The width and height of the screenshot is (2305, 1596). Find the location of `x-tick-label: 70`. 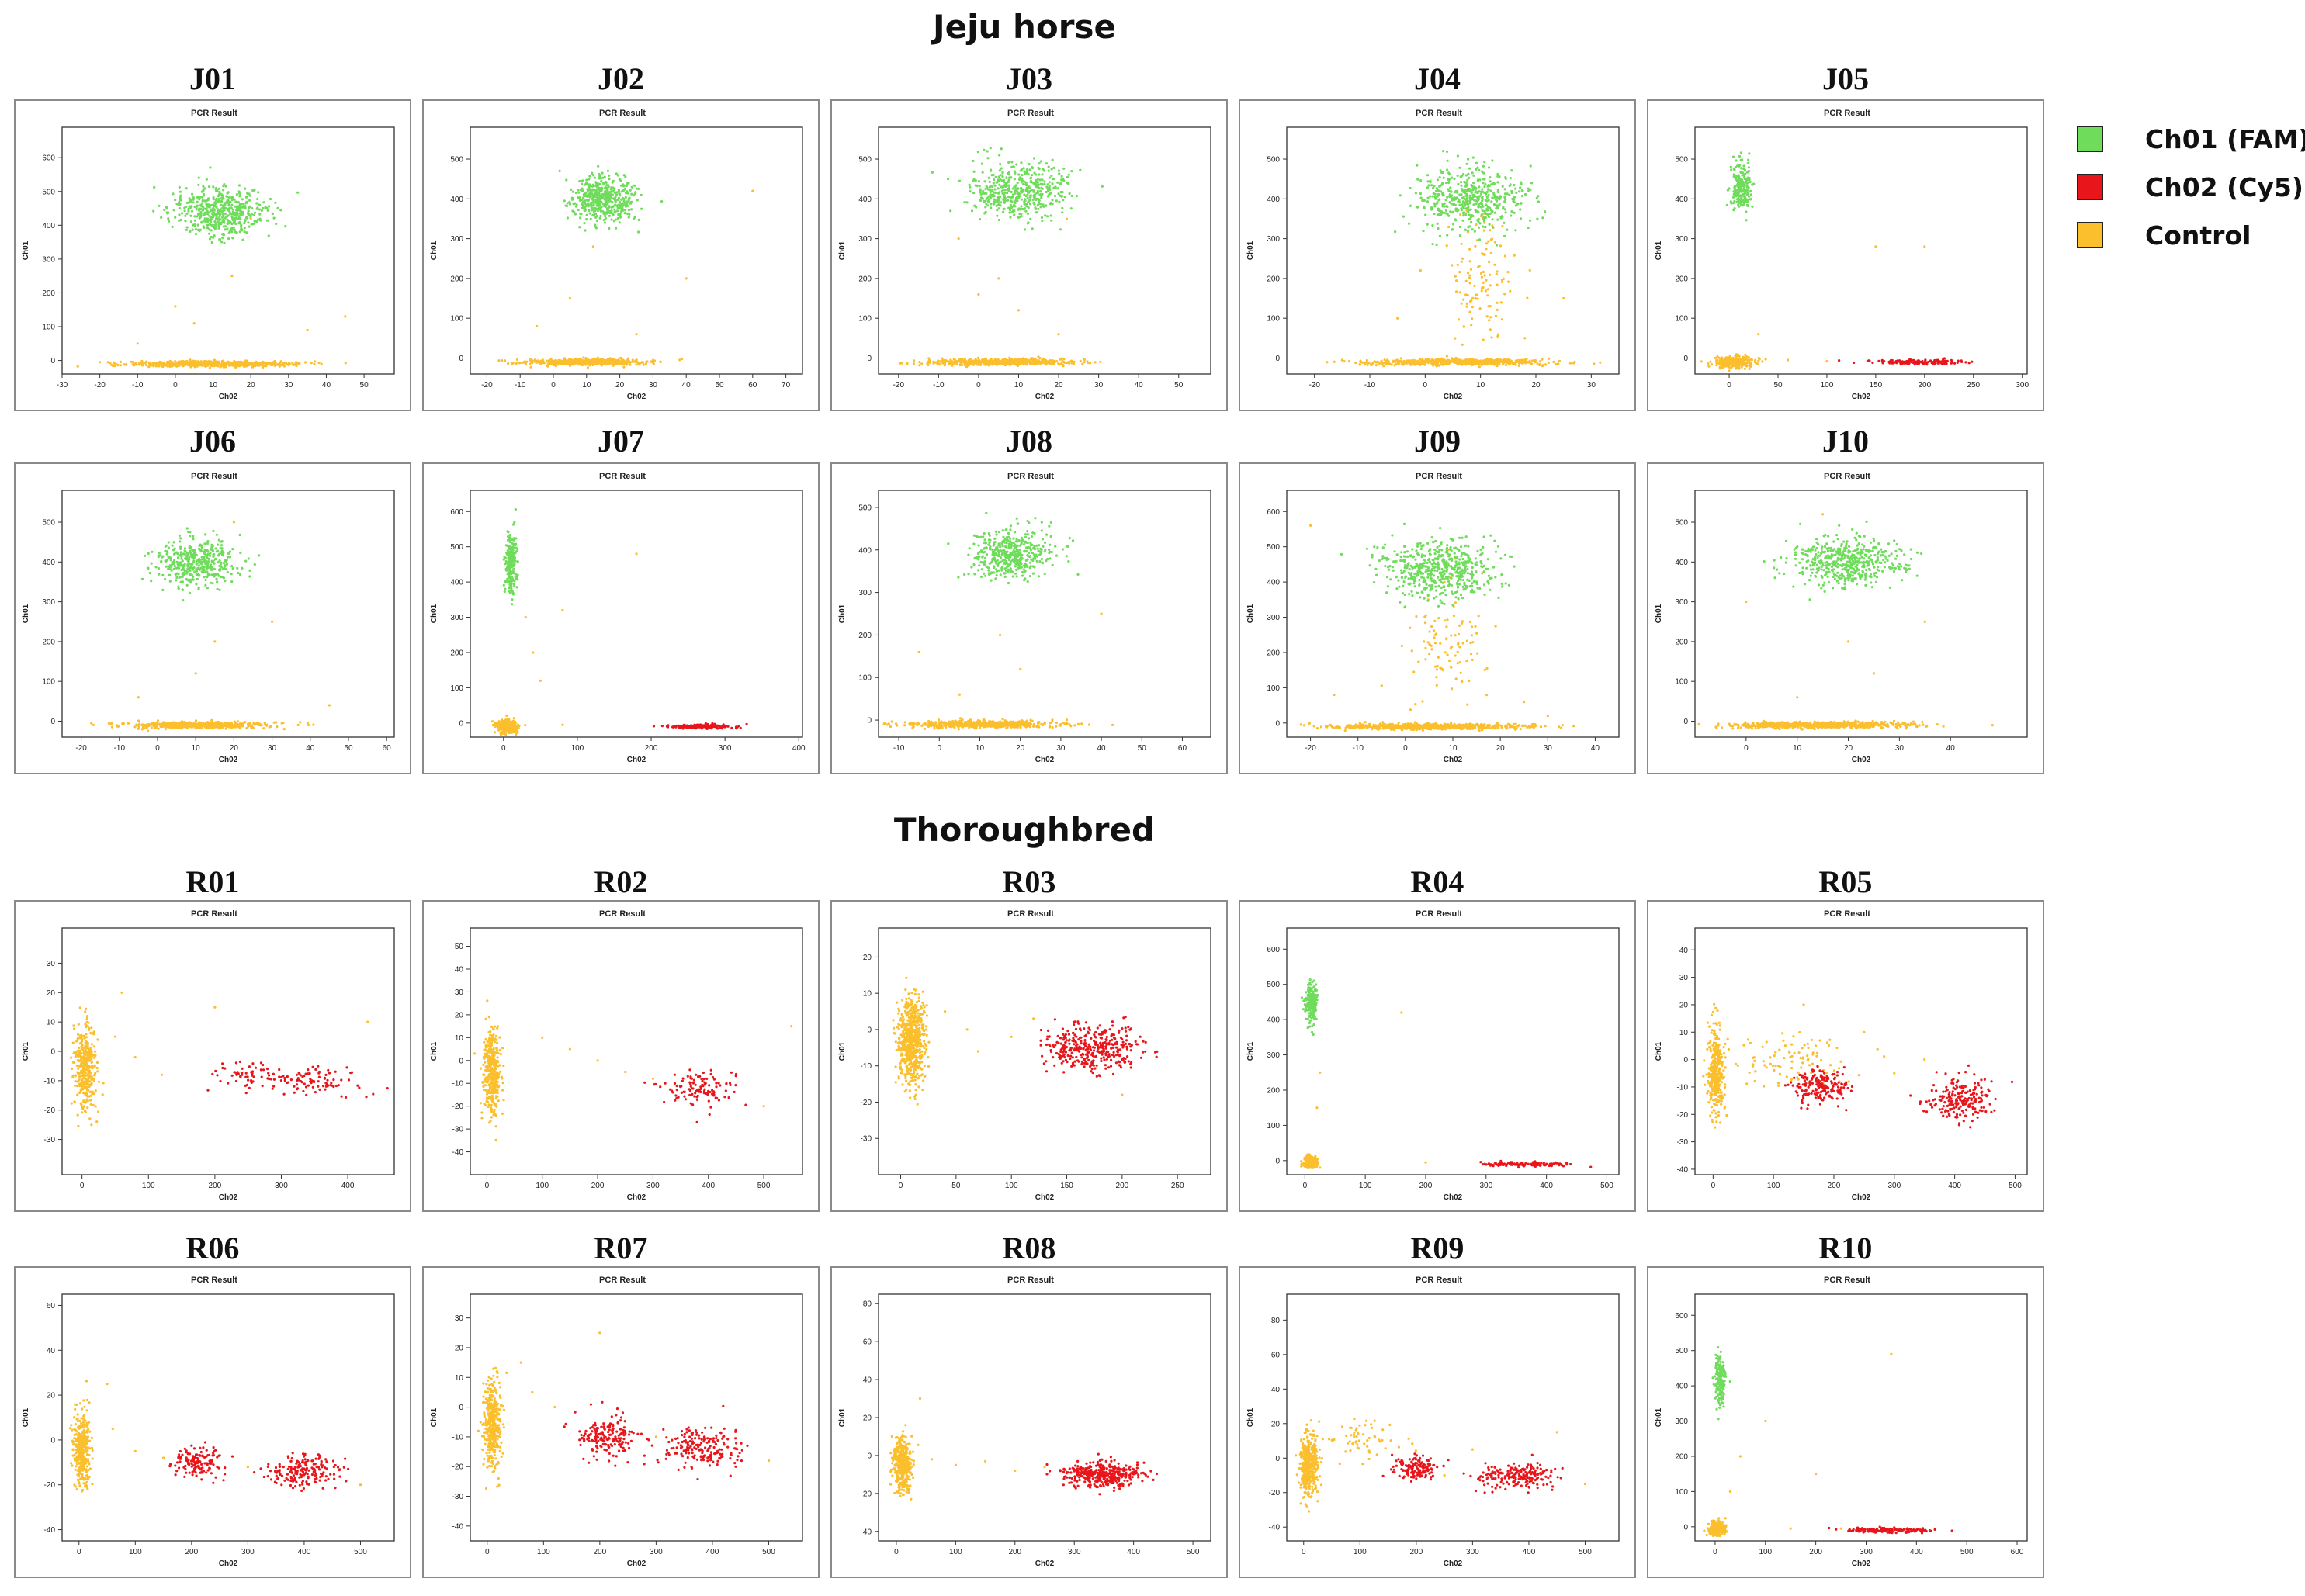

x-tick-label: 70 is located at coordinates (786, 385).